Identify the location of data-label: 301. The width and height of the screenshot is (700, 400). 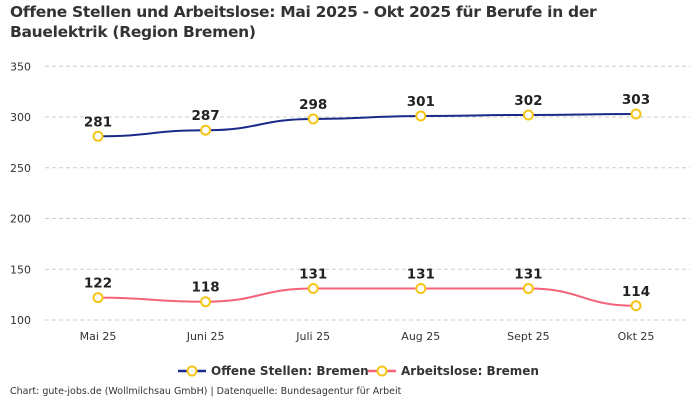
(421, 102).